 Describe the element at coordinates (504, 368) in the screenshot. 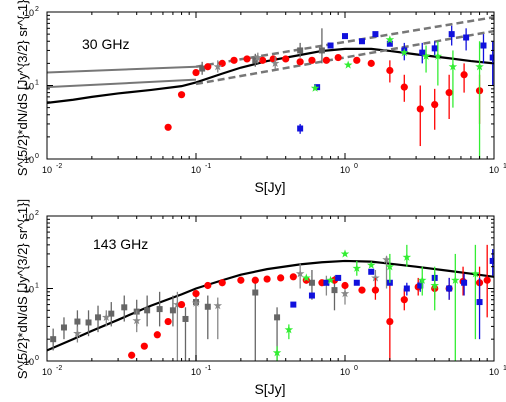

I see `panel-143ghz-xtick-exponent: 1` at that location.